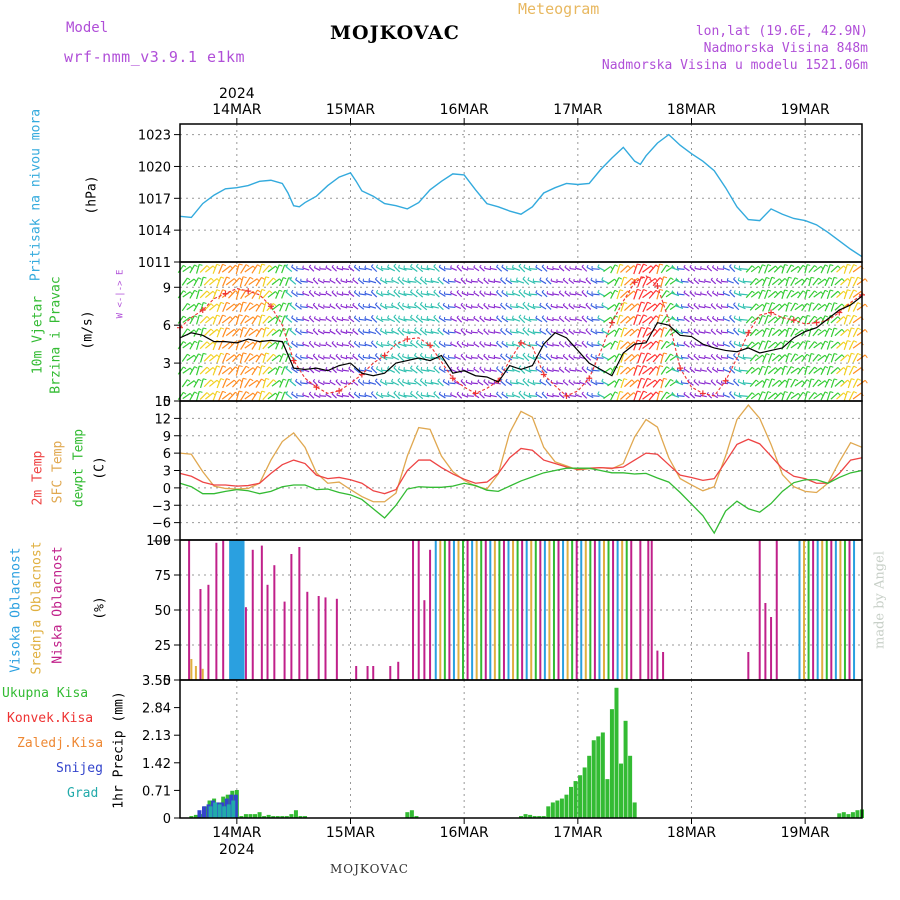 This screenshot has width=900, height=900. Describe the element at coordinates (369, 869) in the screenshot. I see `footer-station: MOJKOVAC` at that location.